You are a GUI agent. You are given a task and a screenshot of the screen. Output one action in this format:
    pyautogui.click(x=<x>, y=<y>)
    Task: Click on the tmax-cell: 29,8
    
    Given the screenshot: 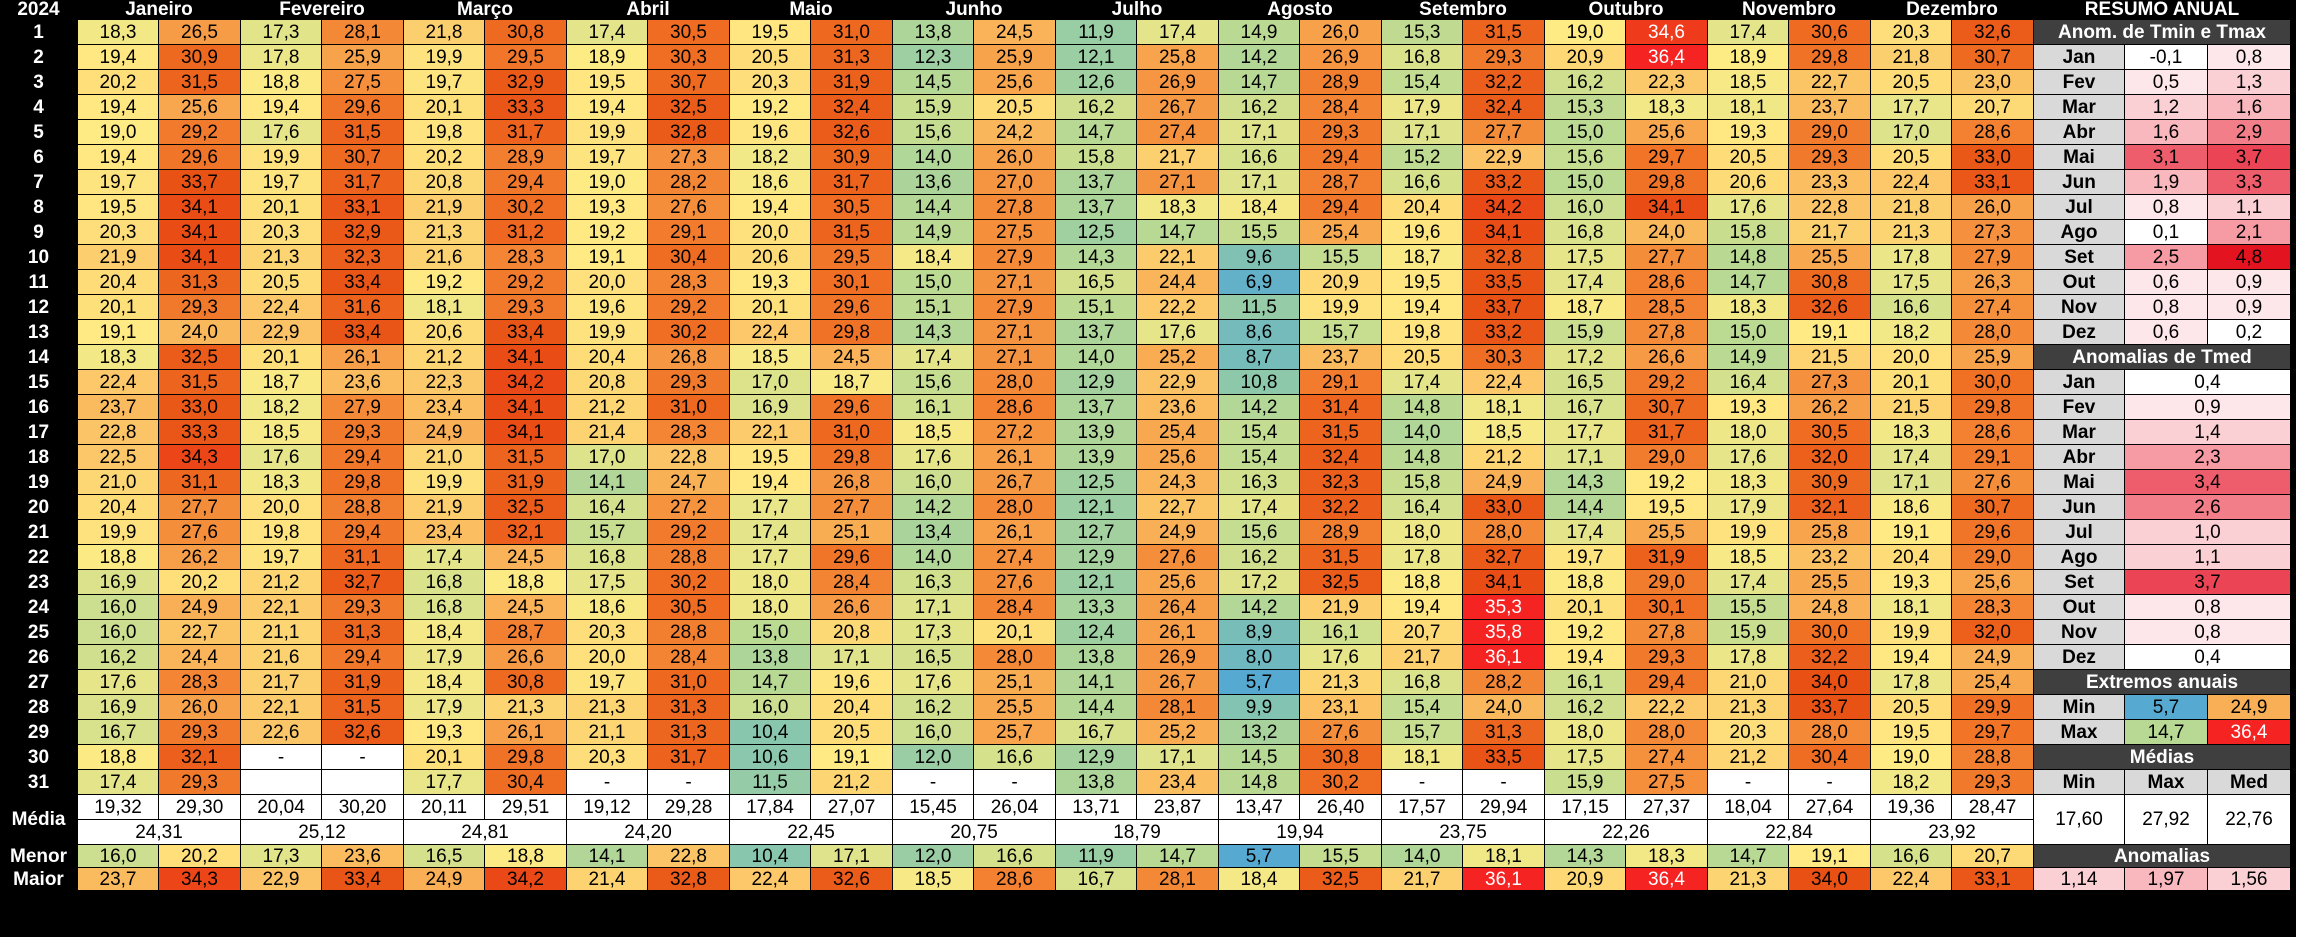 What is the action you would take?
    pyautogui.click(x=1829, y=57)
    